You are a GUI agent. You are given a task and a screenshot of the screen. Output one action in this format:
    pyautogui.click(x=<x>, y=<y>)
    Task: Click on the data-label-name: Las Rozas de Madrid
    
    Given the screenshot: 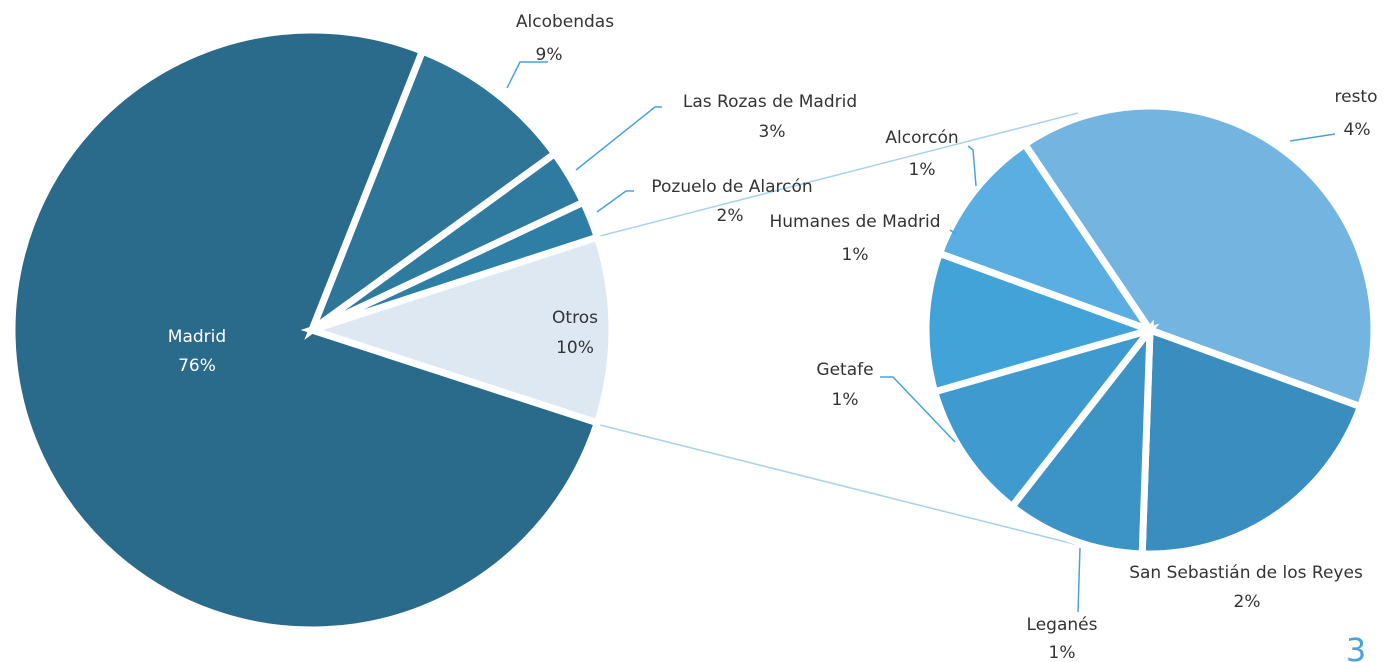 What is the action you would take?
    pyautogui.click(x=770, y=102)
    